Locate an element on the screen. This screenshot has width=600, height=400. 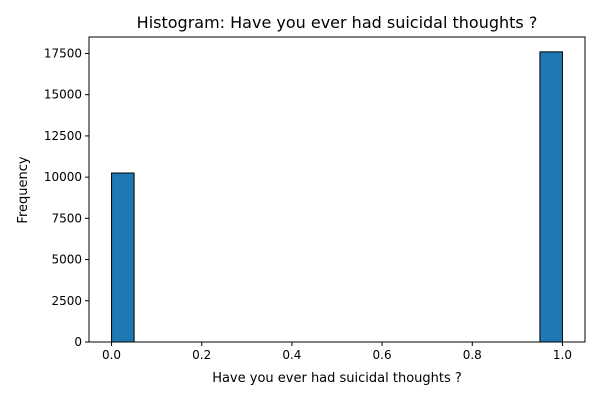
y-tick-label: 12500 is located at coordinates (63, 136).